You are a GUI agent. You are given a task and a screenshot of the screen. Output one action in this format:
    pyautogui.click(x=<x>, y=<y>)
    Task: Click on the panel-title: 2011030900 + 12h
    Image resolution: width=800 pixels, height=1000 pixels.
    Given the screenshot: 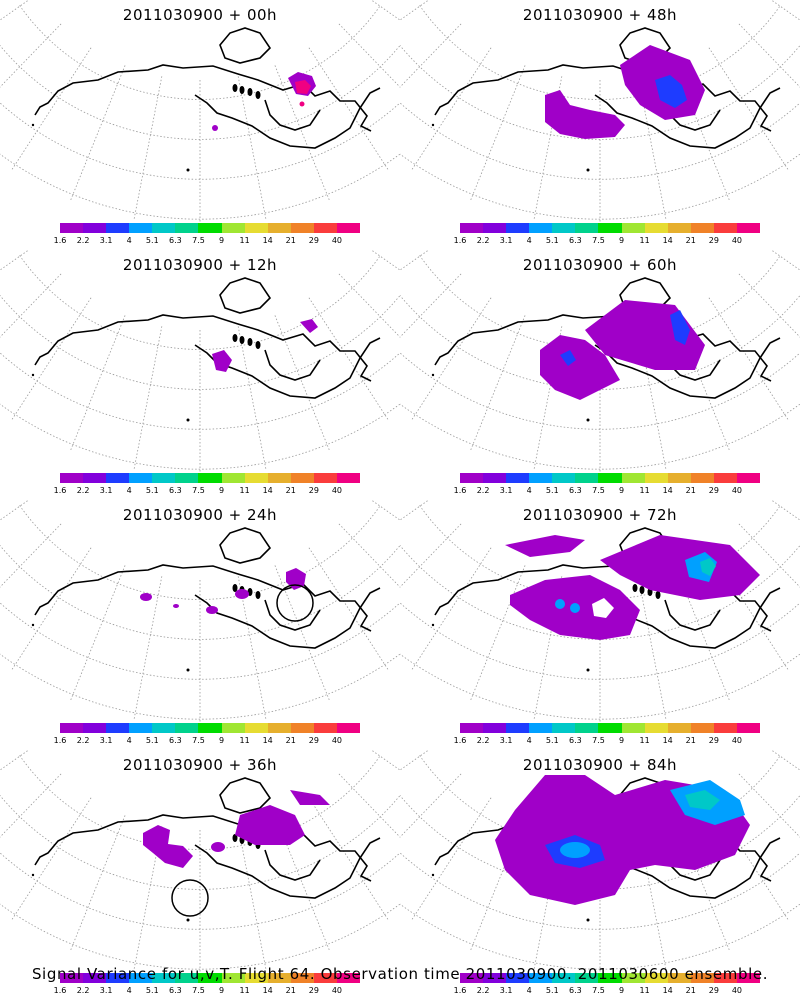 What is the action you would take?
    pyautogui.click(x=200, y=265)
    